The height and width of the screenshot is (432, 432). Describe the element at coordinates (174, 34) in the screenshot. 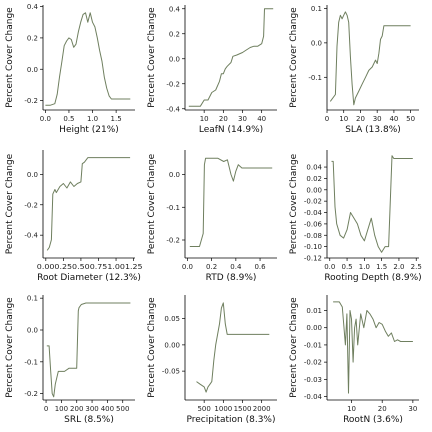

I see `y-tick-label: 0.2` at that location.